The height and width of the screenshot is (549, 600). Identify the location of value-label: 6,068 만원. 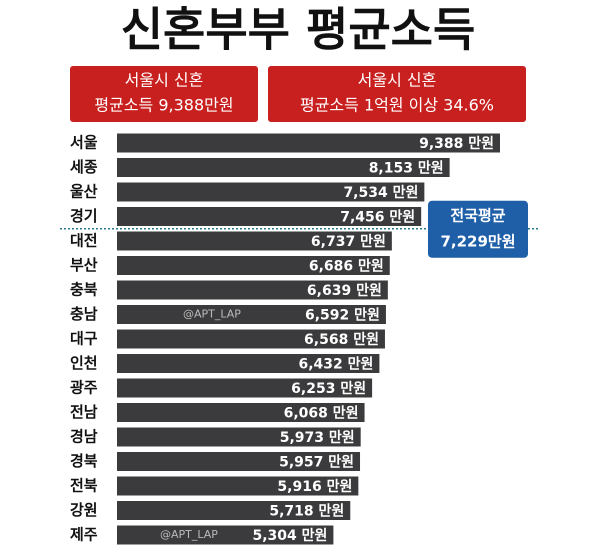
(321, 414).